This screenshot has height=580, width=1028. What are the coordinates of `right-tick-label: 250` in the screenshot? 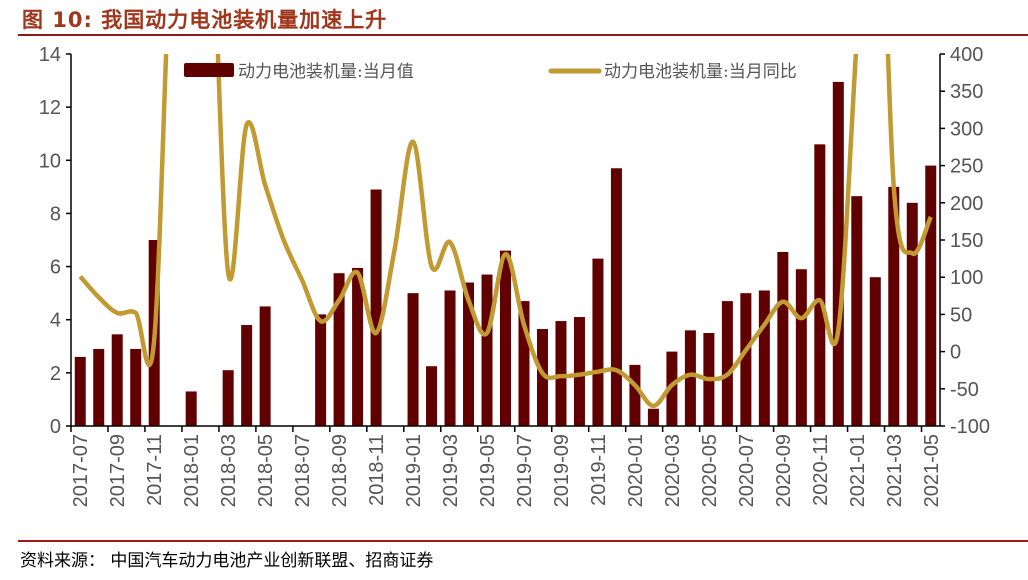 It's located at (966, 167).